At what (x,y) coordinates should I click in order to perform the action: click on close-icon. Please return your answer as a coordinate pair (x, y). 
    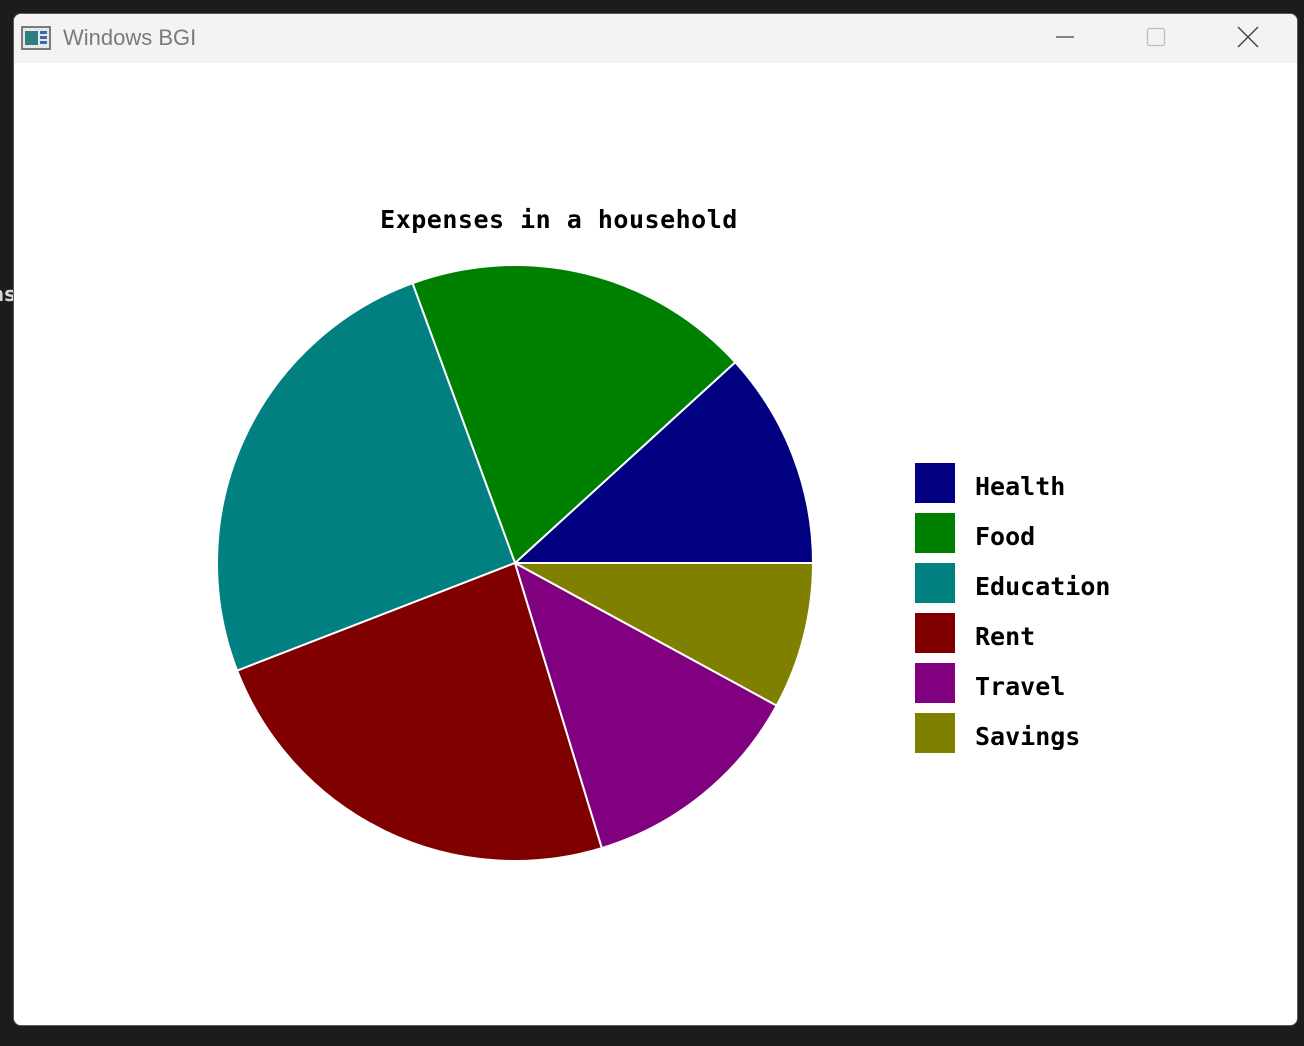
    Looking at the image, I should click on (1248, 37).